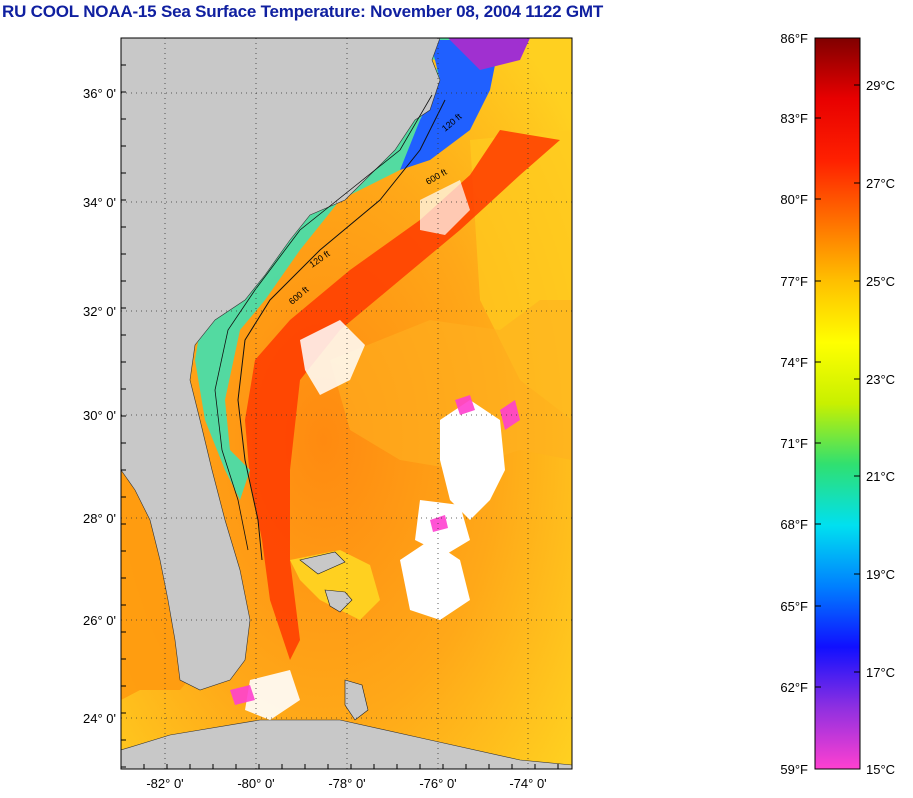  Describe the element at coordinates (880, 672) in the screenshot. I see `celsius-label: 17°C` at that location.